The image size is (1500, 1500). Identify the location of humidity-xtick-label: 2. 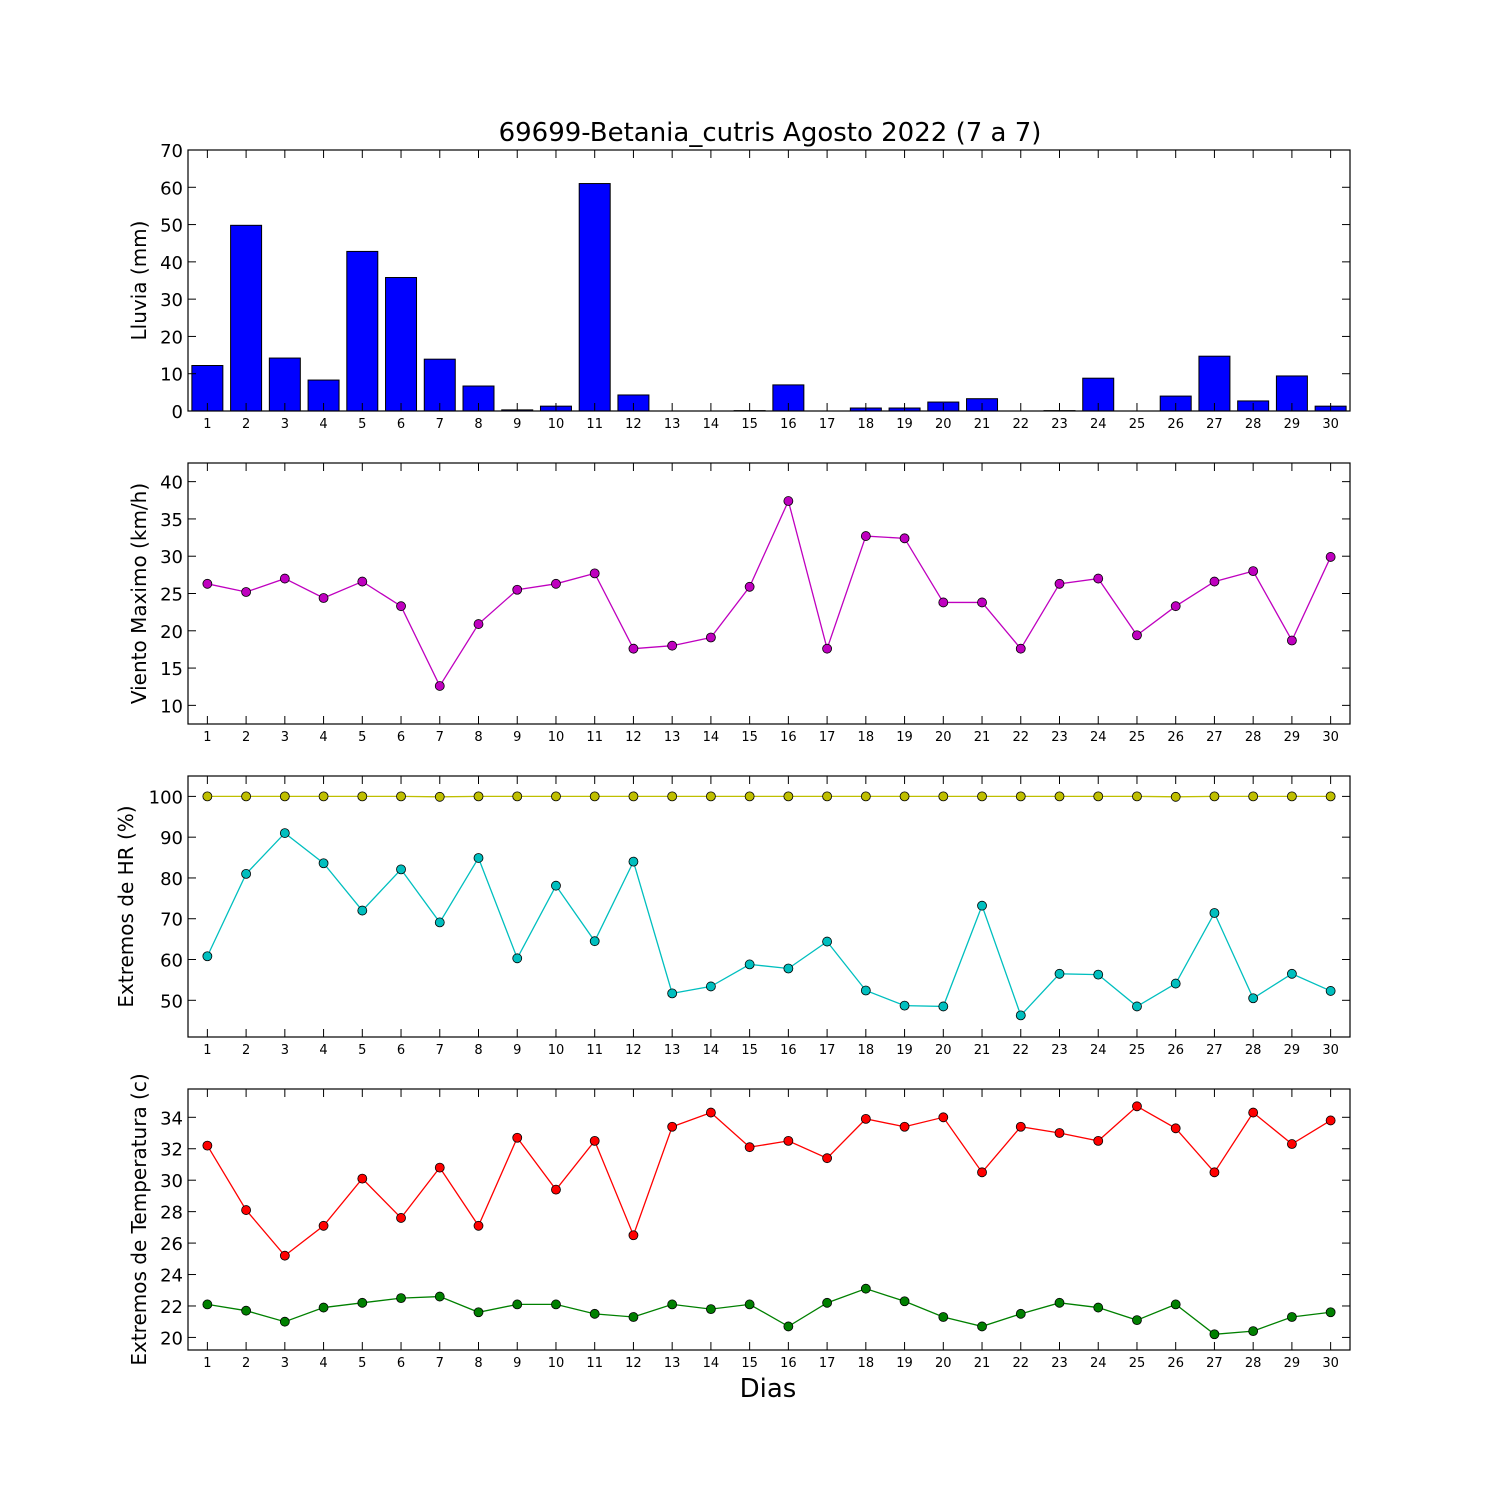
(246, 1050).